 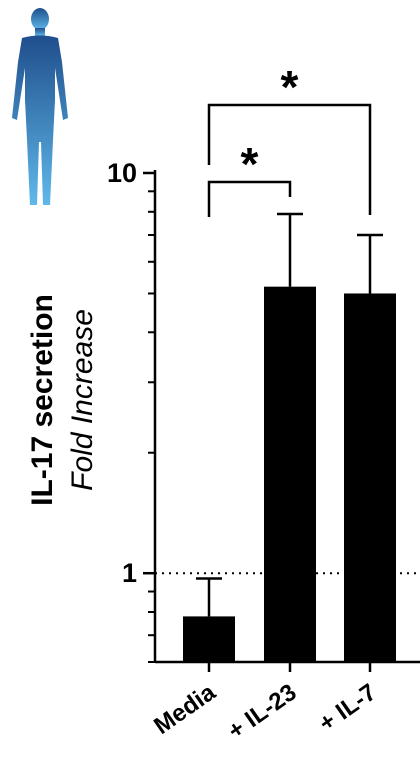 I want to click on y-axis-title: IL-17 secretion, so click(x=42, y=400).